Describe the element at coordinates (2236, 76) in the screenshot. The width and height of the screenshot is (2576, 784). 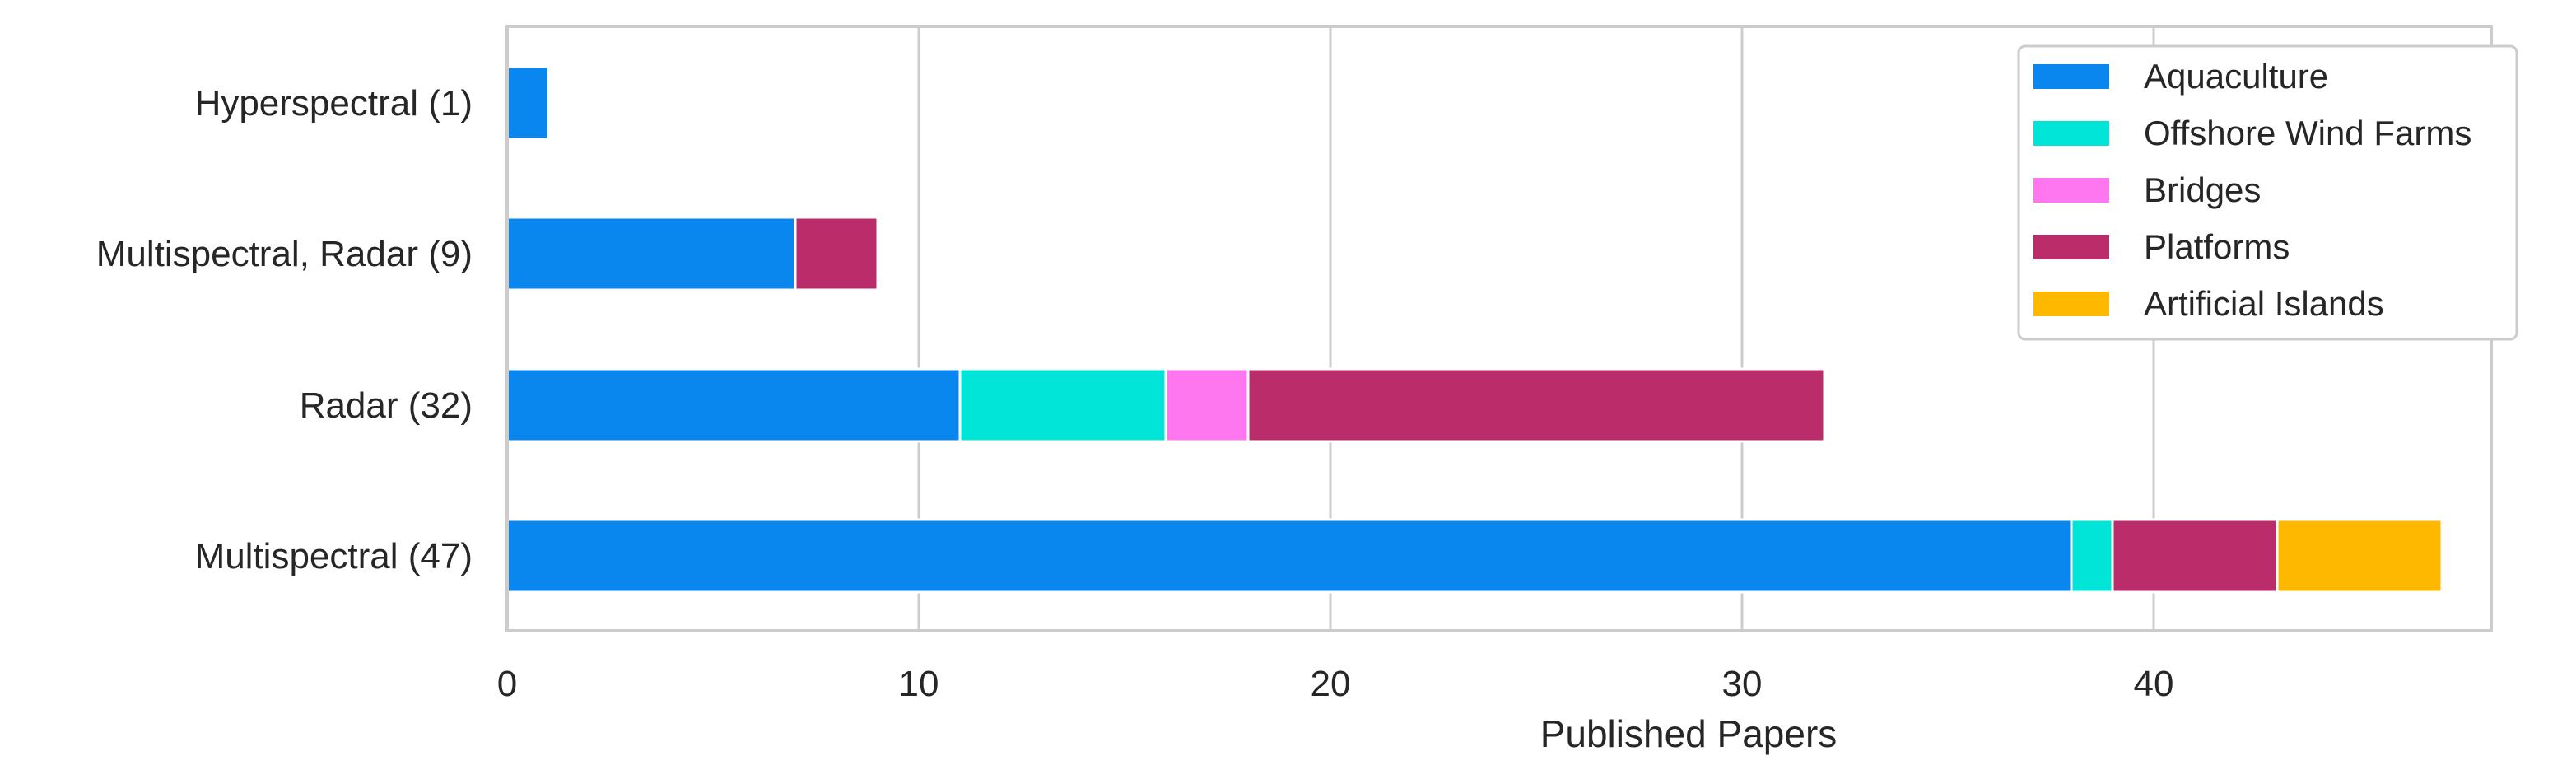
I see `legend-label: Aquaculture` at that location.